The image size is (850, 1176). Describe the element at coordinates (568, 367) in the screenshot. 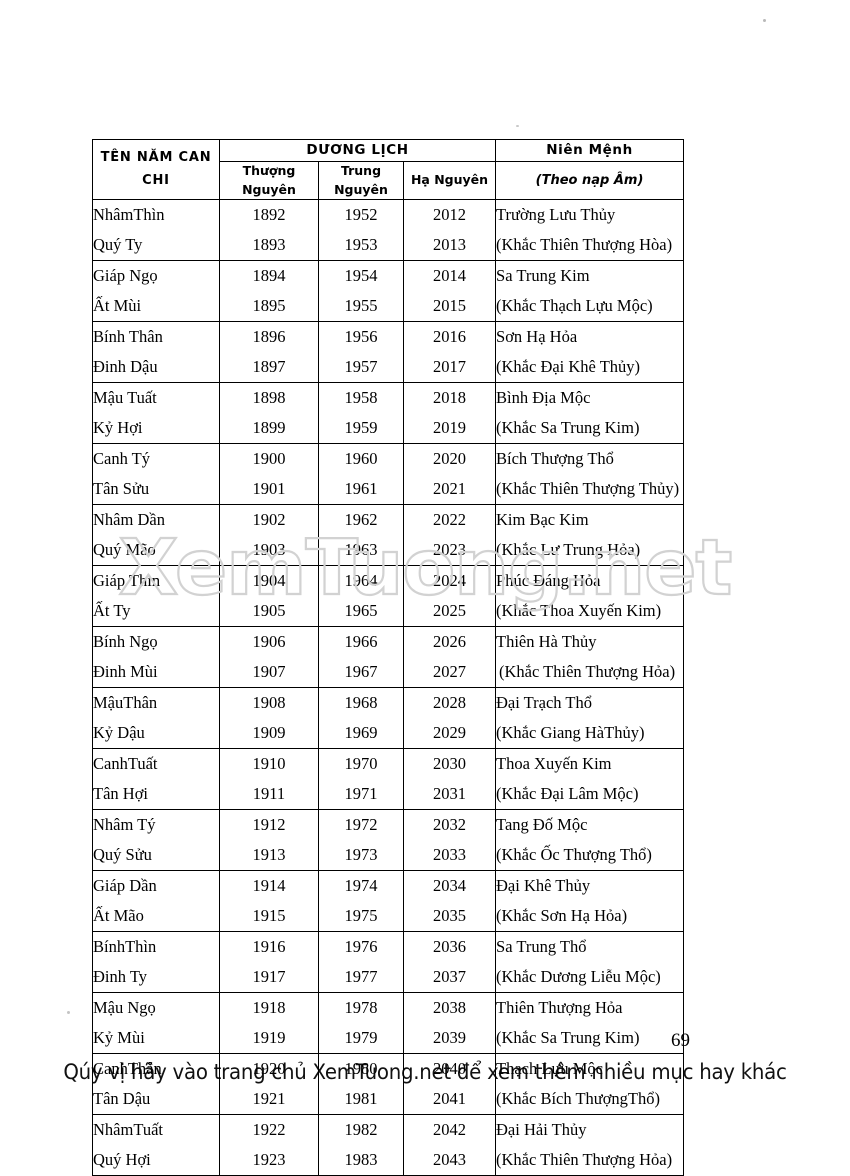

I see `cell-nien-menh-line: (Khắc Đại Khê Thủy)` at that location.